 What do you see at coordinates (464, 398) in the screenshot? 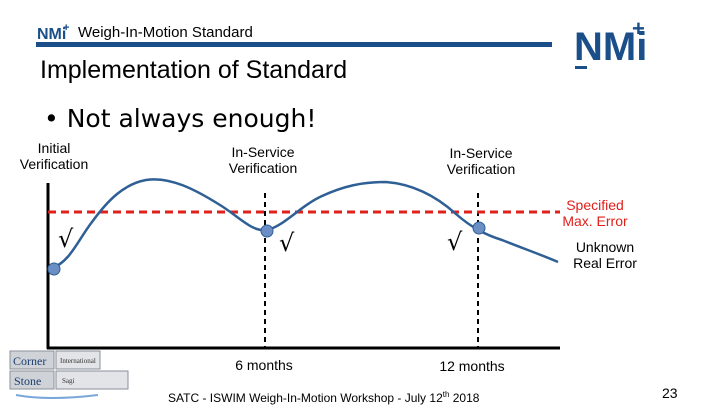
I see `footer-text-year: 2018` at bounding box center [464, 398].